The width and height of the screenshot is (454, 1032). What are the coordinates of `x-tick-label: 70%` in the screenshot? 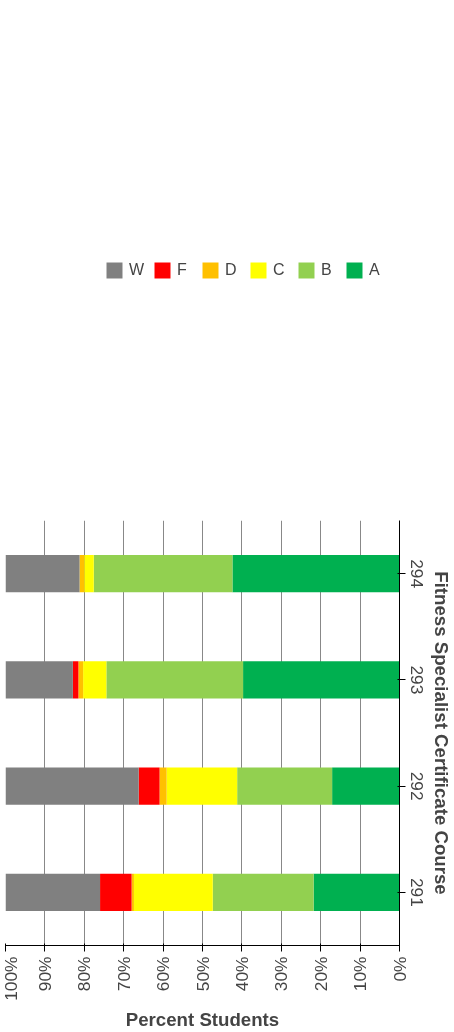 It's located at (123, 974).